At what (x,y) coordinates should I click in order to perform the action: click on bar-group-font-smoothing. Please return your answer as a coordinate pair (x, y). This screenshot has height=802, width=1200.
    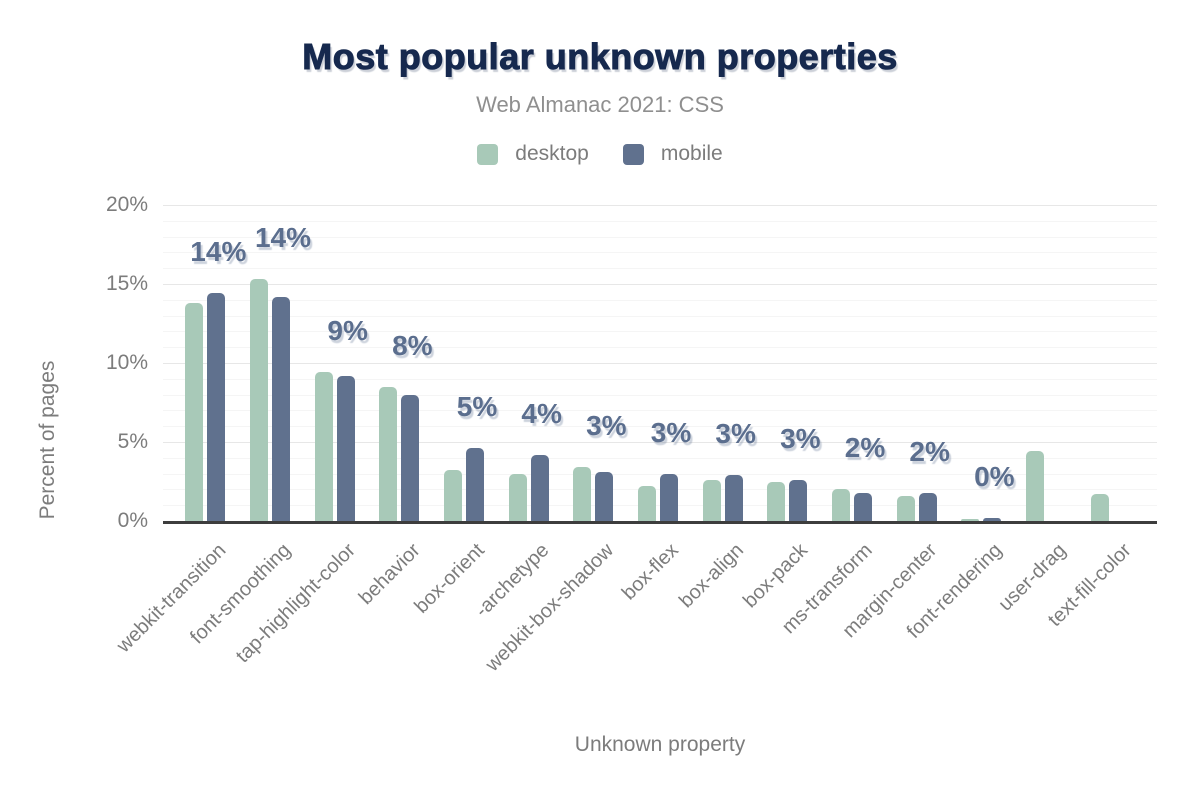
    Looking at the image, I should click on (270, 363).